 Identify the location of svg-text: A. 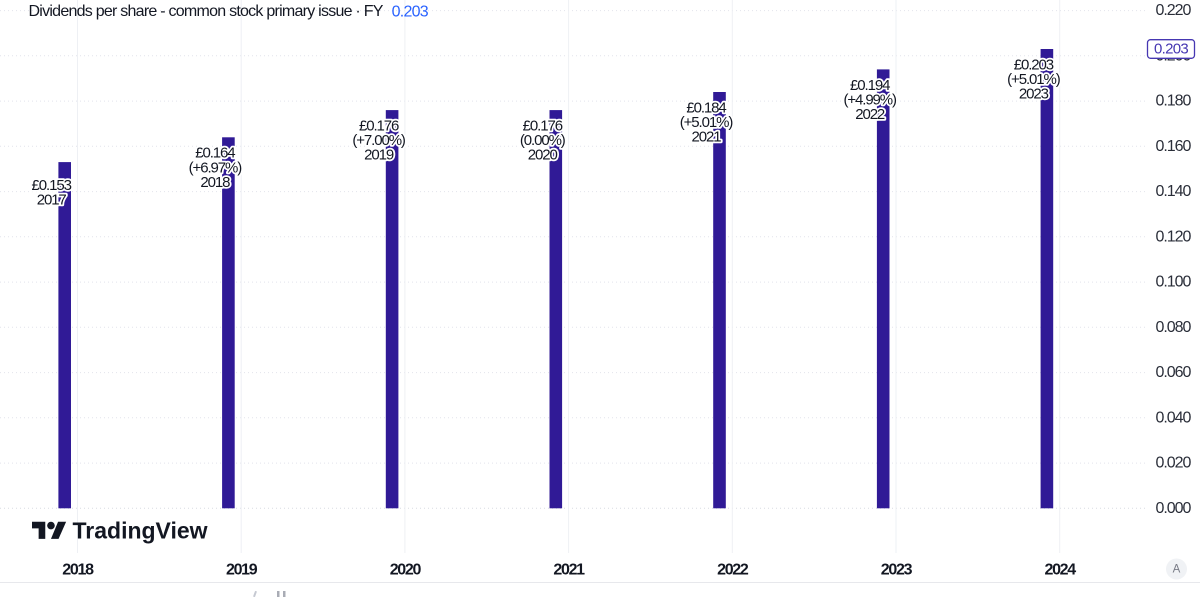
(1177, 570).